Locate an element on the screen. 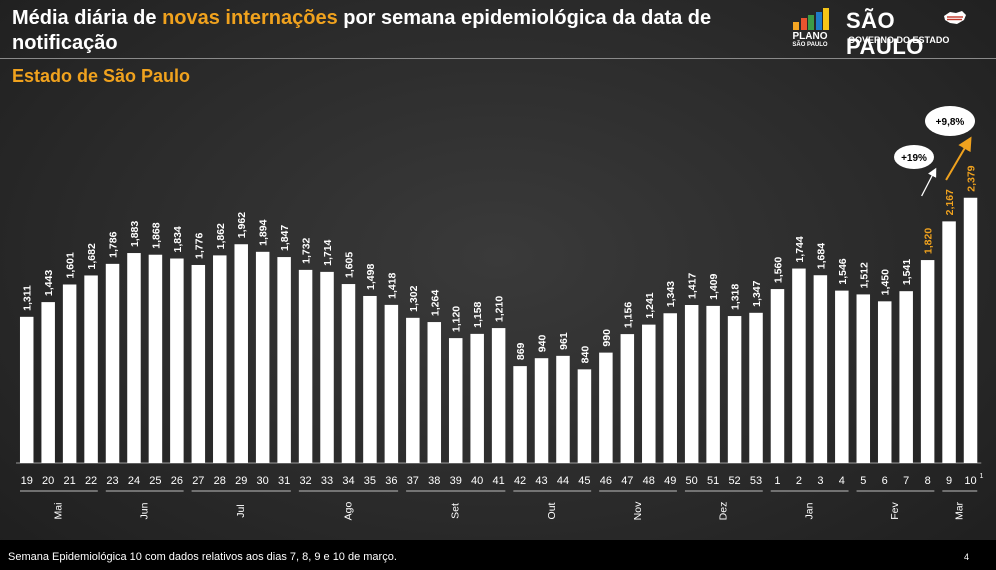  plano-logo-line1: PLANO is located at coordinates (810, 36).